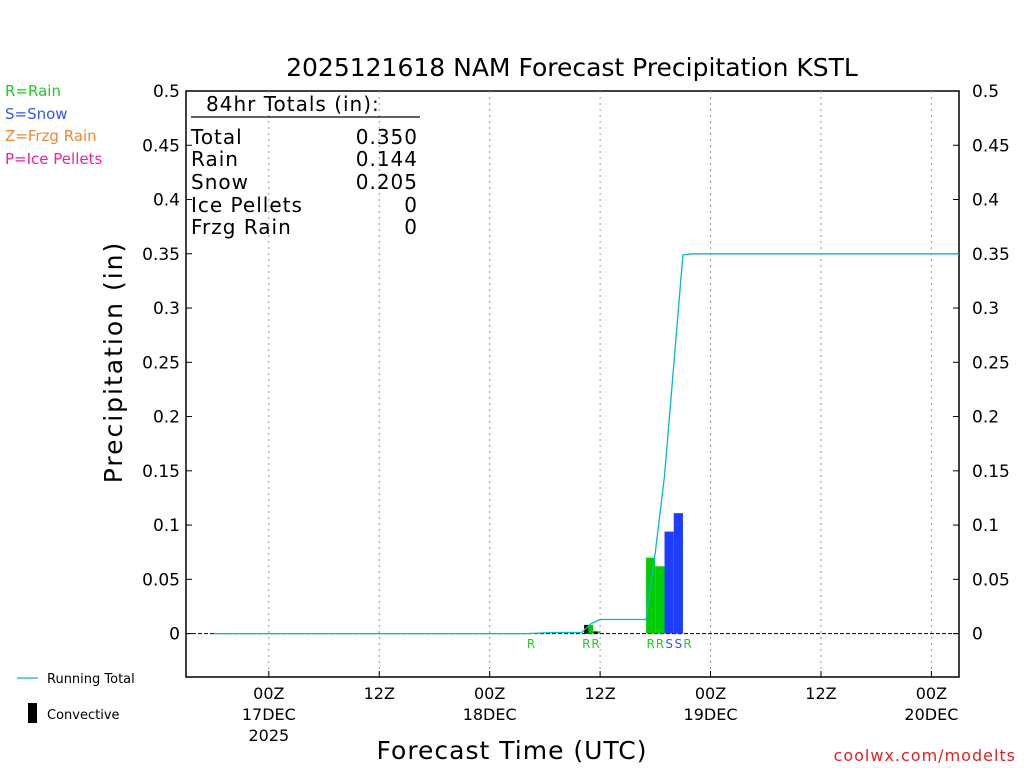 The image size is (1024, 768). I want to click on y-tick-label-right: 0.1, so click(985, 526).